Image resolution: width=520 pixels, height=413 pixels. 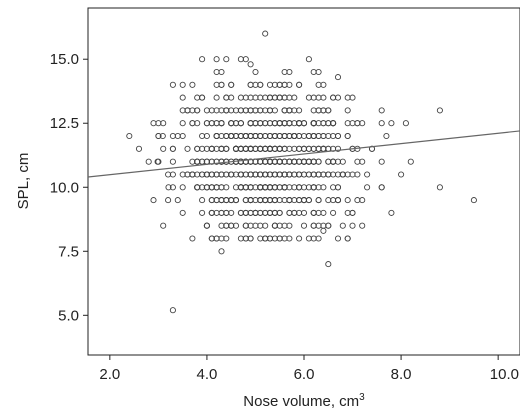 What do you see at coordinates (64, 59) in the screenshot?
I see `y-tick-label: 15.0` at bounding box center [64, 59].